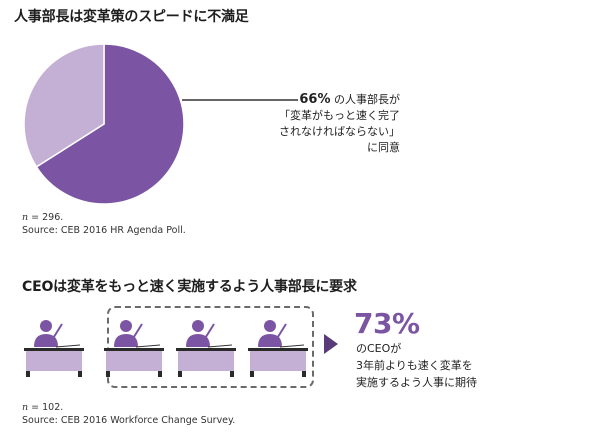 The image size is (600, 440). I want to click on ceo-annotation-line1: のCEOが, so click(379, 348).